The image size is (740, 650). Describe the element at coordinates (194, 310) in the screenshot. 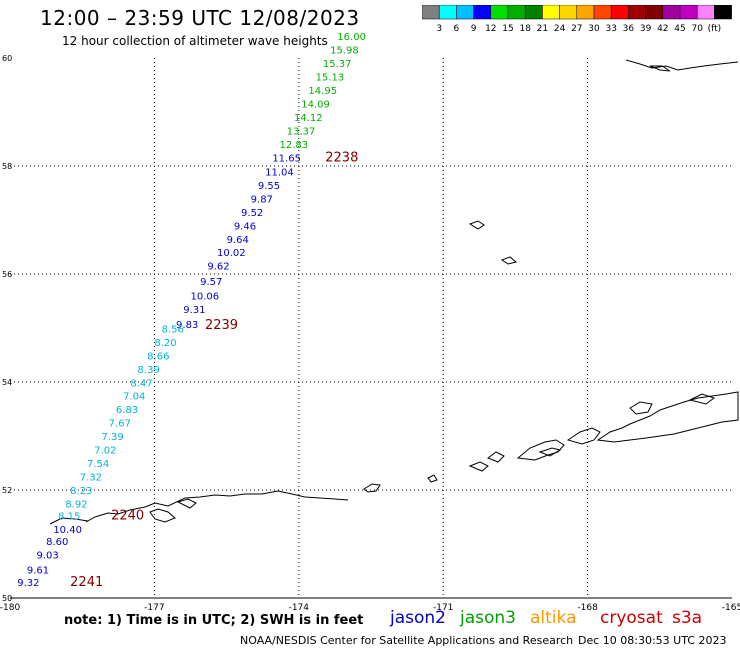

I see `swh-value: 9.31` at that location.